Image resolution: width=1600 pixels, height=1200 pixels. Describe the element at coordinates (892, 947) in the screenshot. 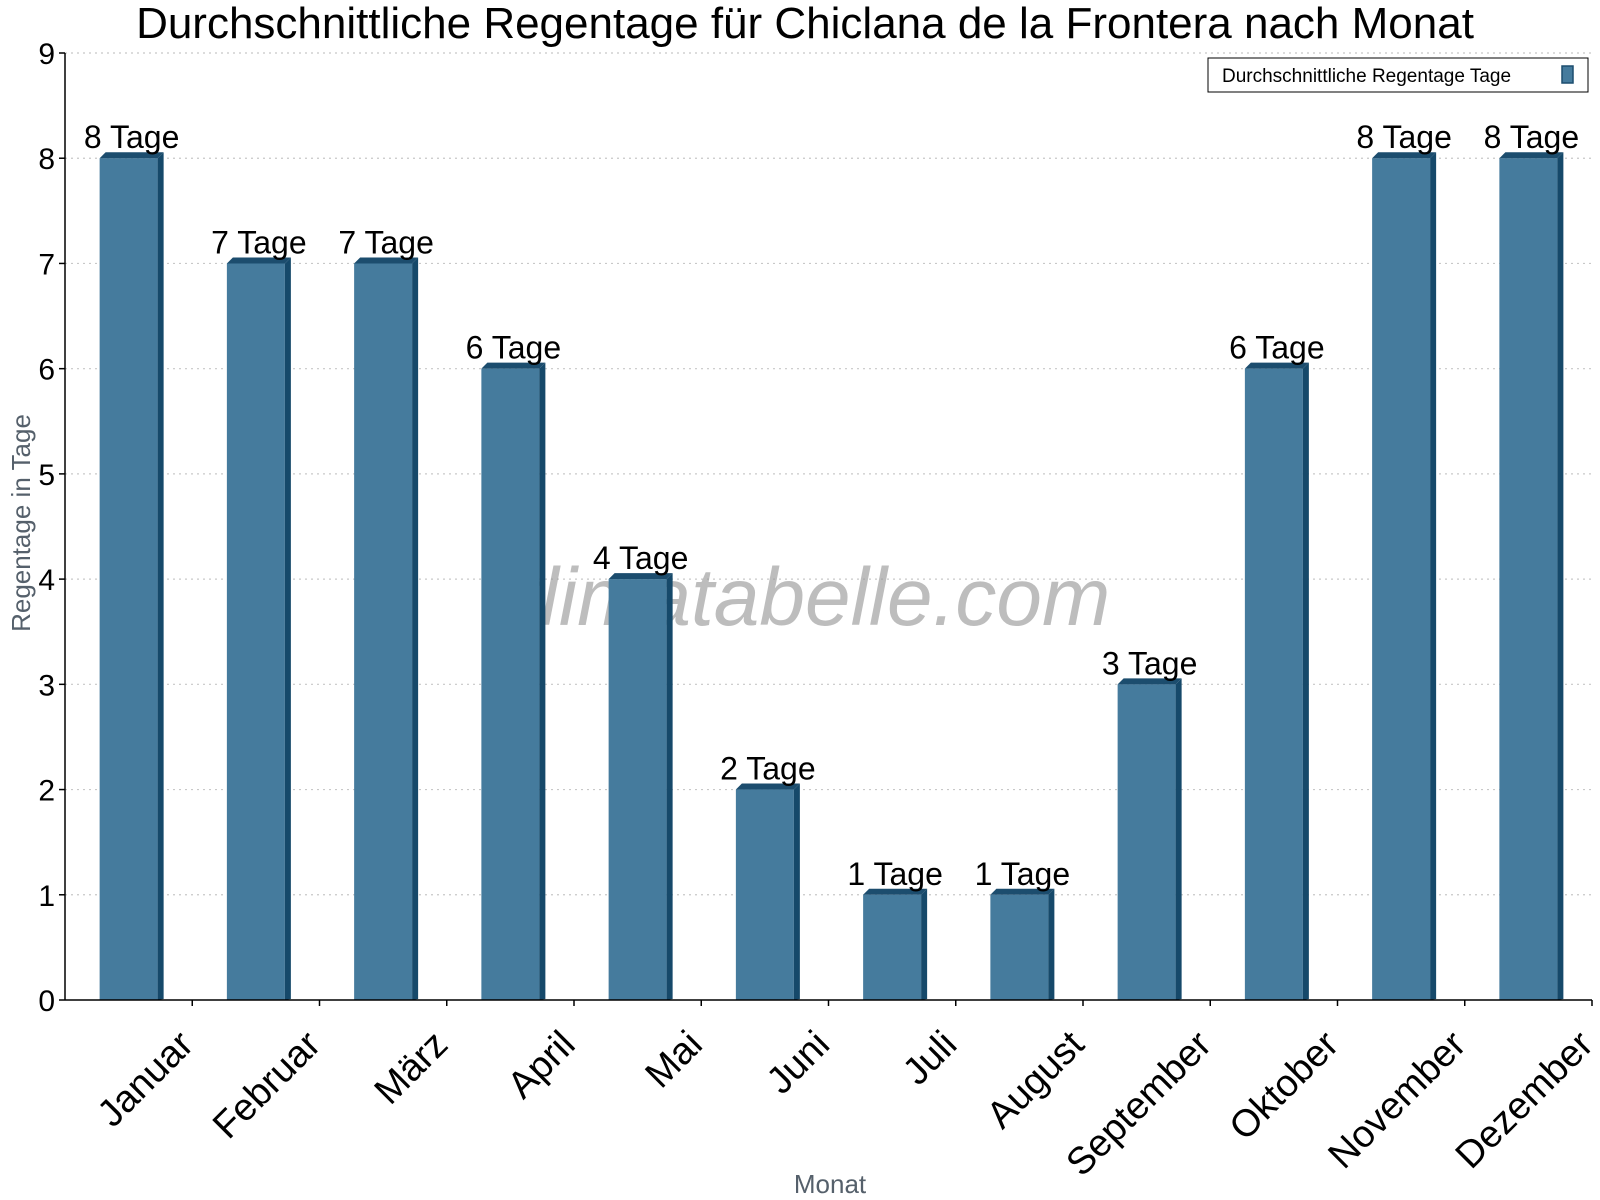

I see `bar-juli` at that location.